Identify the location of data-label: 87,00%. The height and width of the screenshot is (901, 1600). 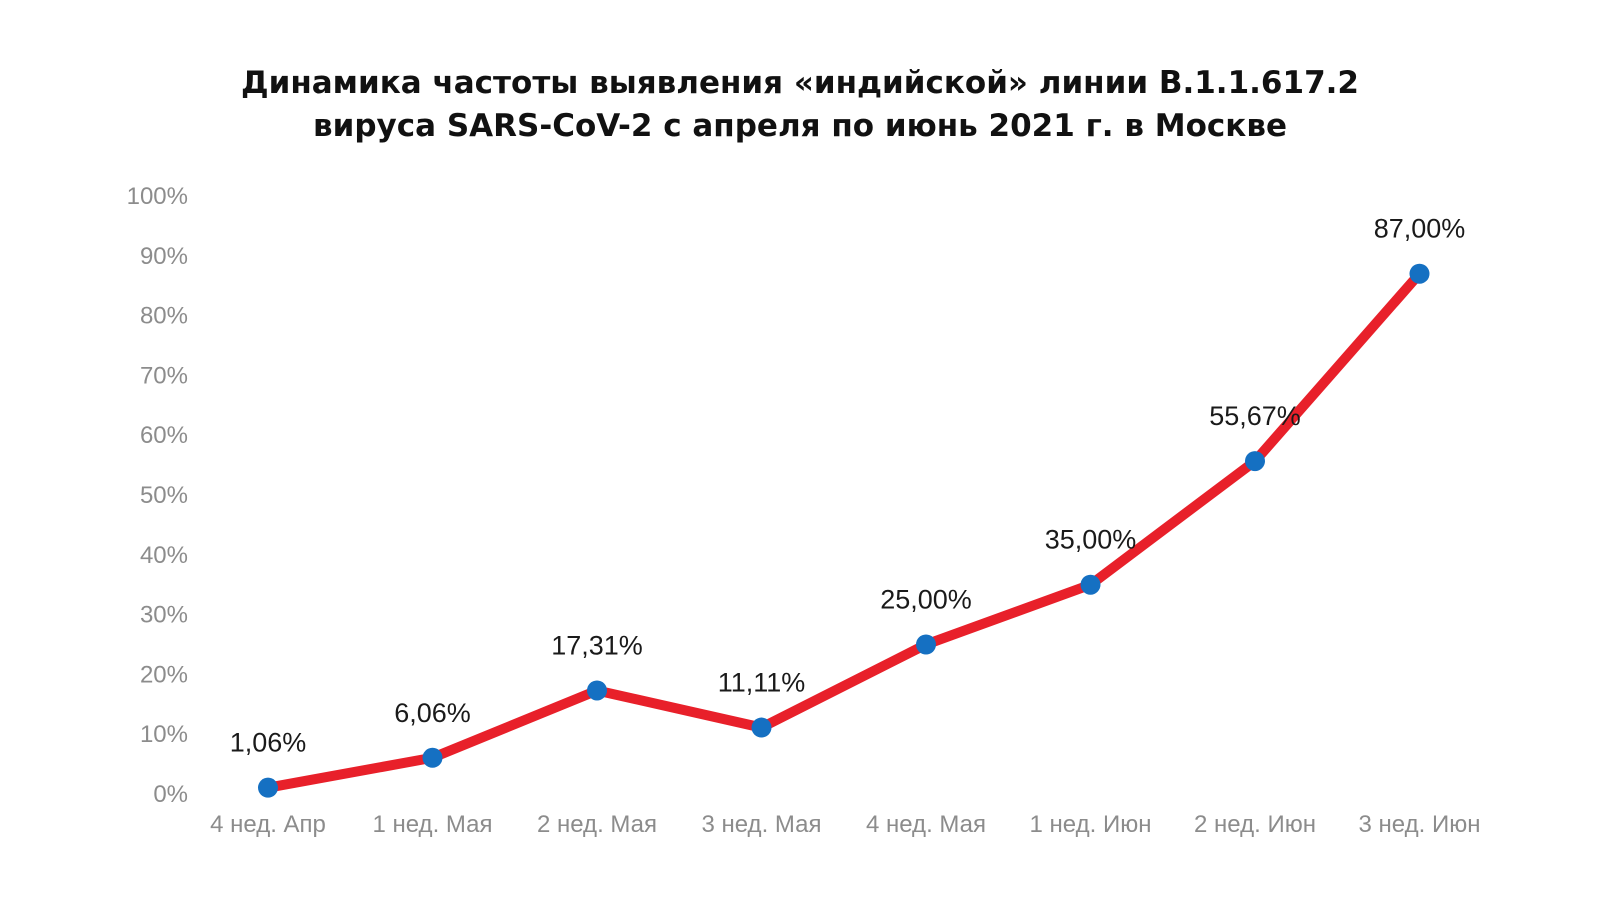
(1420, 229).